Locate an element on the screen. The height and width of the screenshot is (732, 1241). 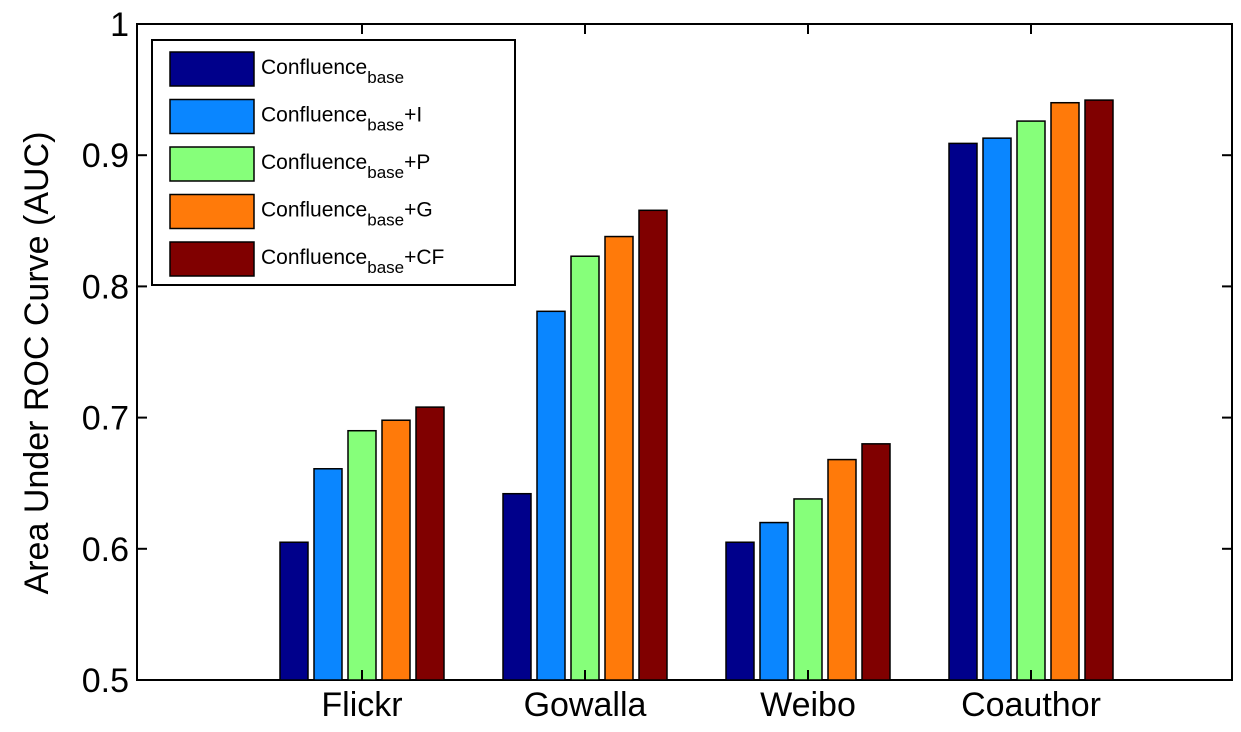
legend-label: Confluencebase+CF is located at coordinates (352, 261).